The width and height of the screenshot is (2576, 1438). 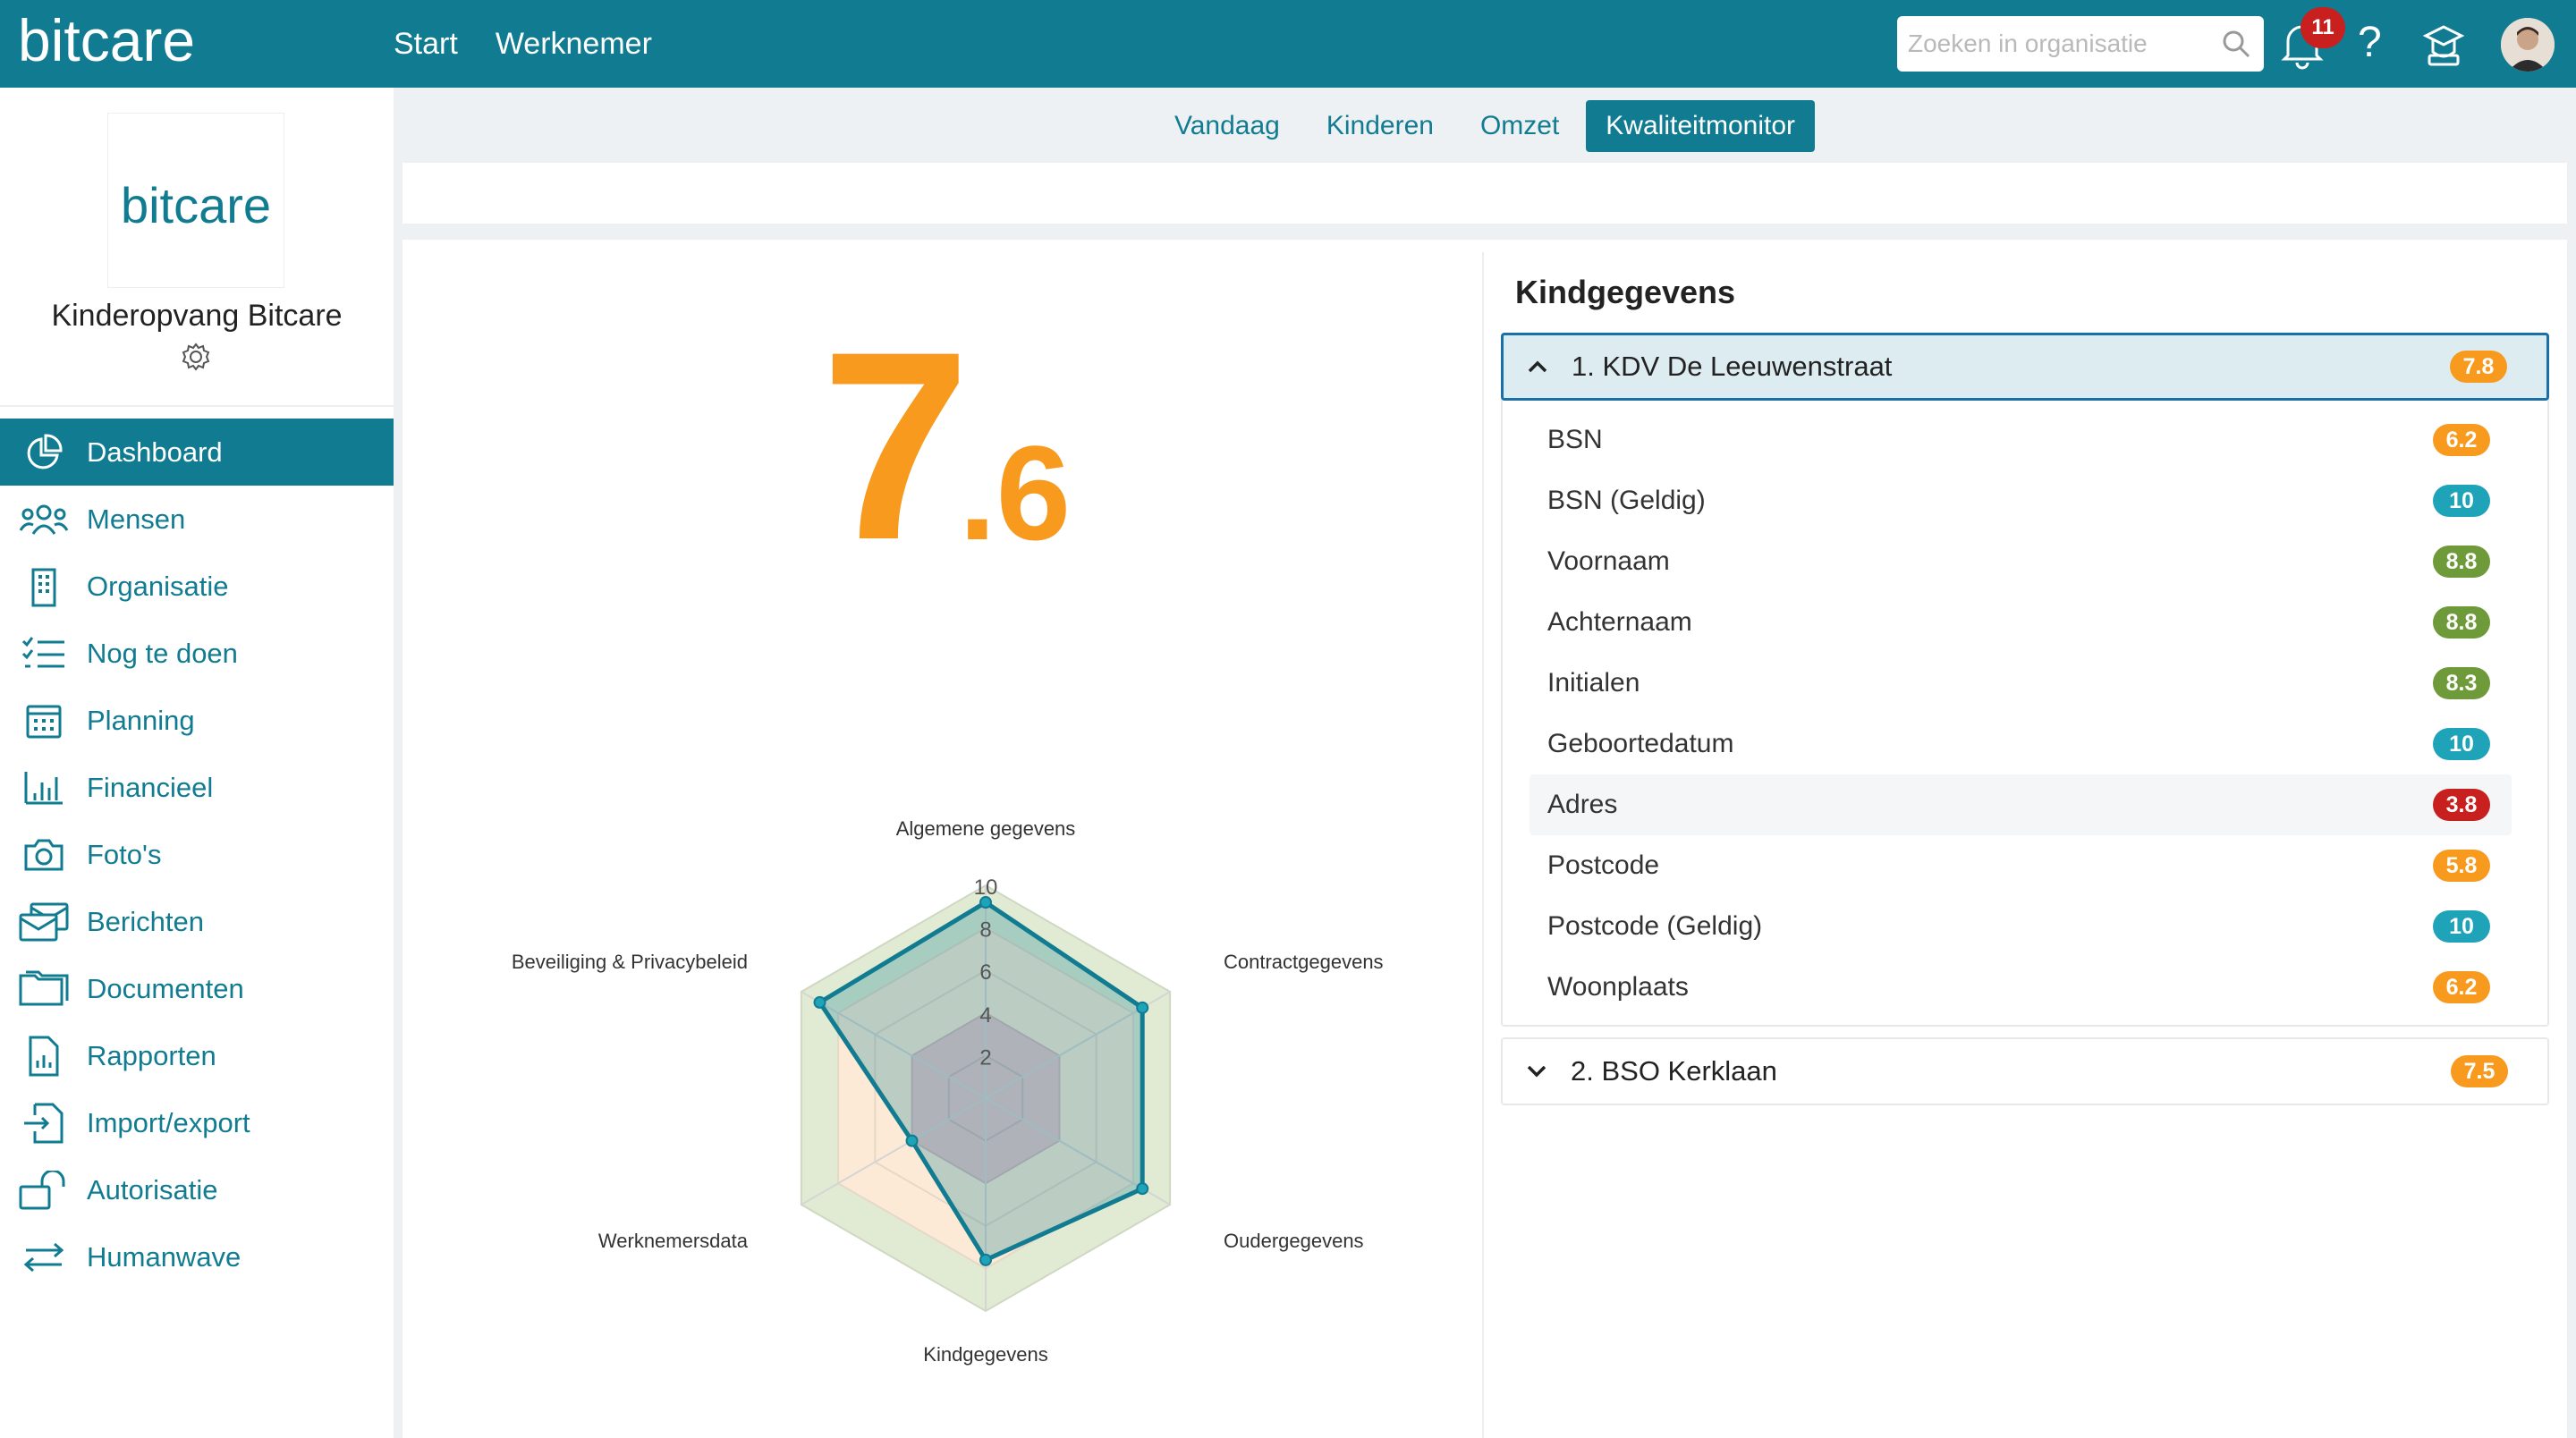 What do you see at coordinates (2021, 622) in the screenshot?
I see `list-item: Achternaam 8.8` at bounding box center [2021, 622].